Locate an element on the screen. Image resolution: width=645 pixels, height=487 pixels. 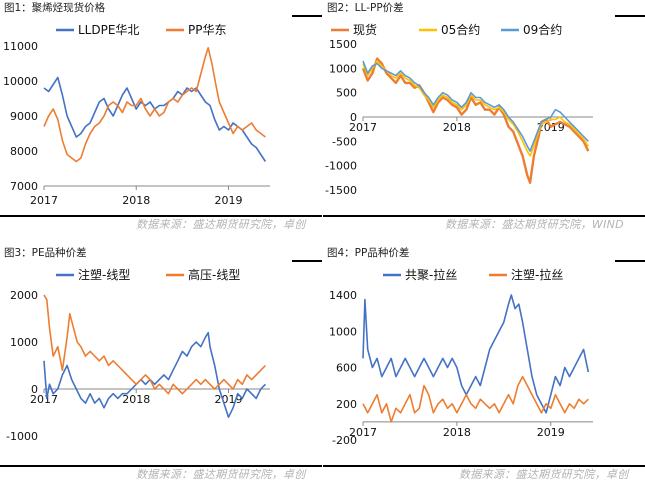
y-tick-label: -500 is located at coordinates (344, 141).